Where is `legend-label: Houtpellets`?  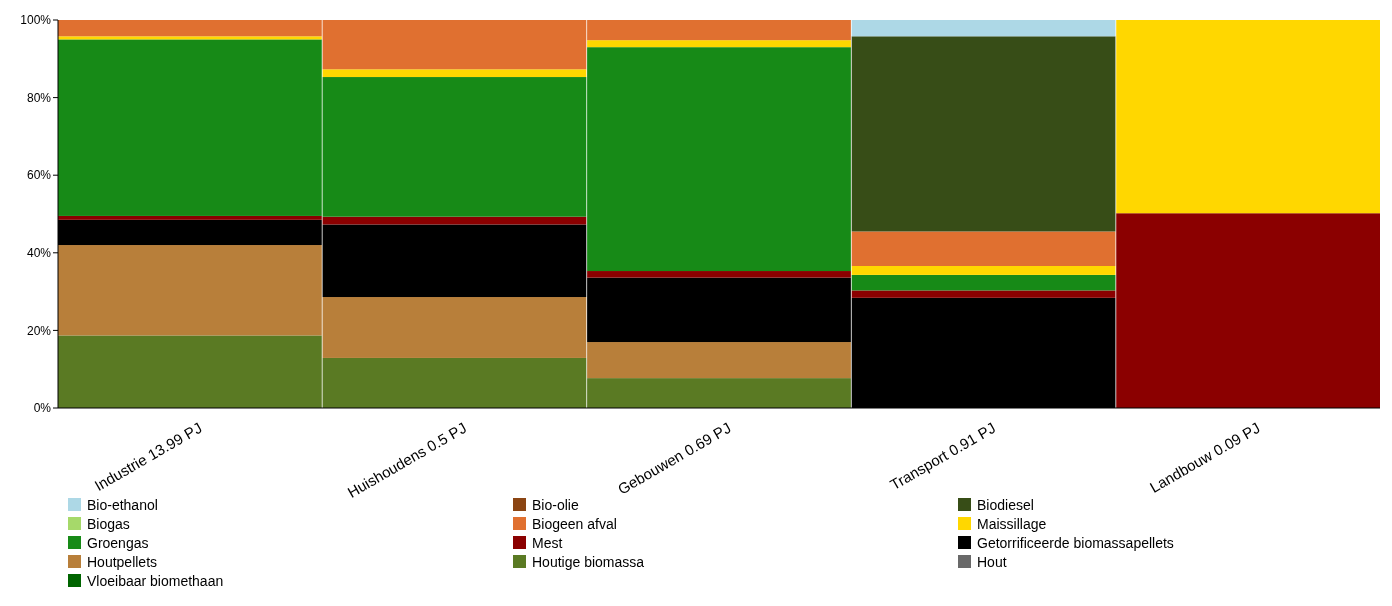
legend-label: Houtpellets is located at coordinates (122, 561).